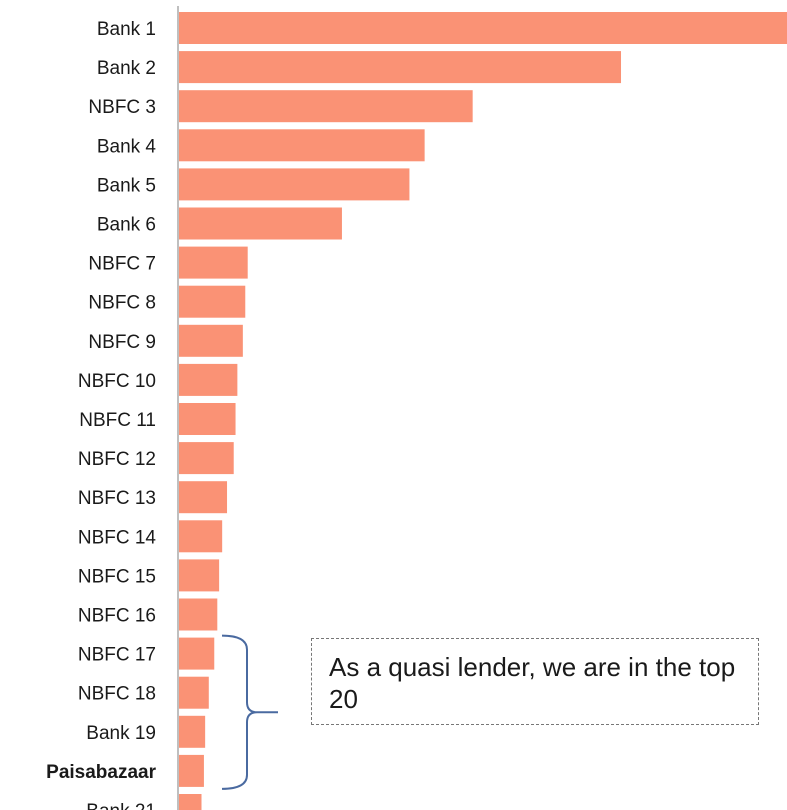 The image size is (787, 810). I want to click on category-label: NBFC 9, so click(122, 342).